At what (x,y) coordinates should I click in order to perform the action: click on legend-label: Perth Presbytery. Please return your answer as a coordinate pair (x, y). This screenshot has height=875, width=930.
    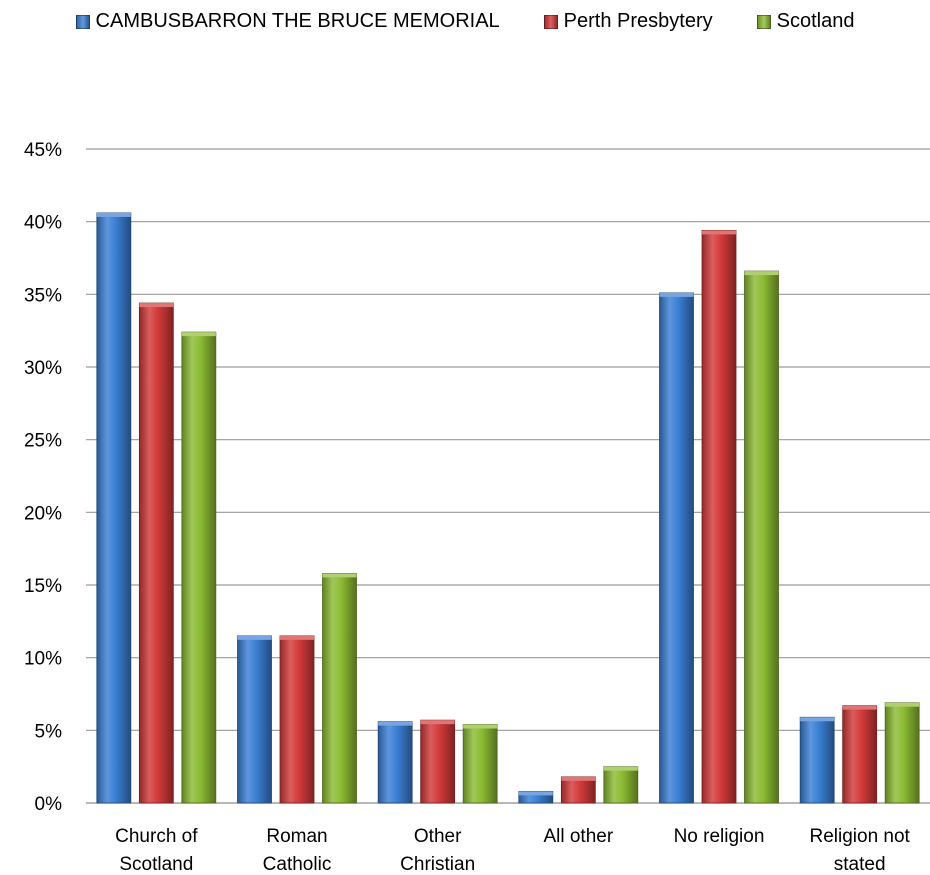
    Looking at the image, I should click on (638, 21).